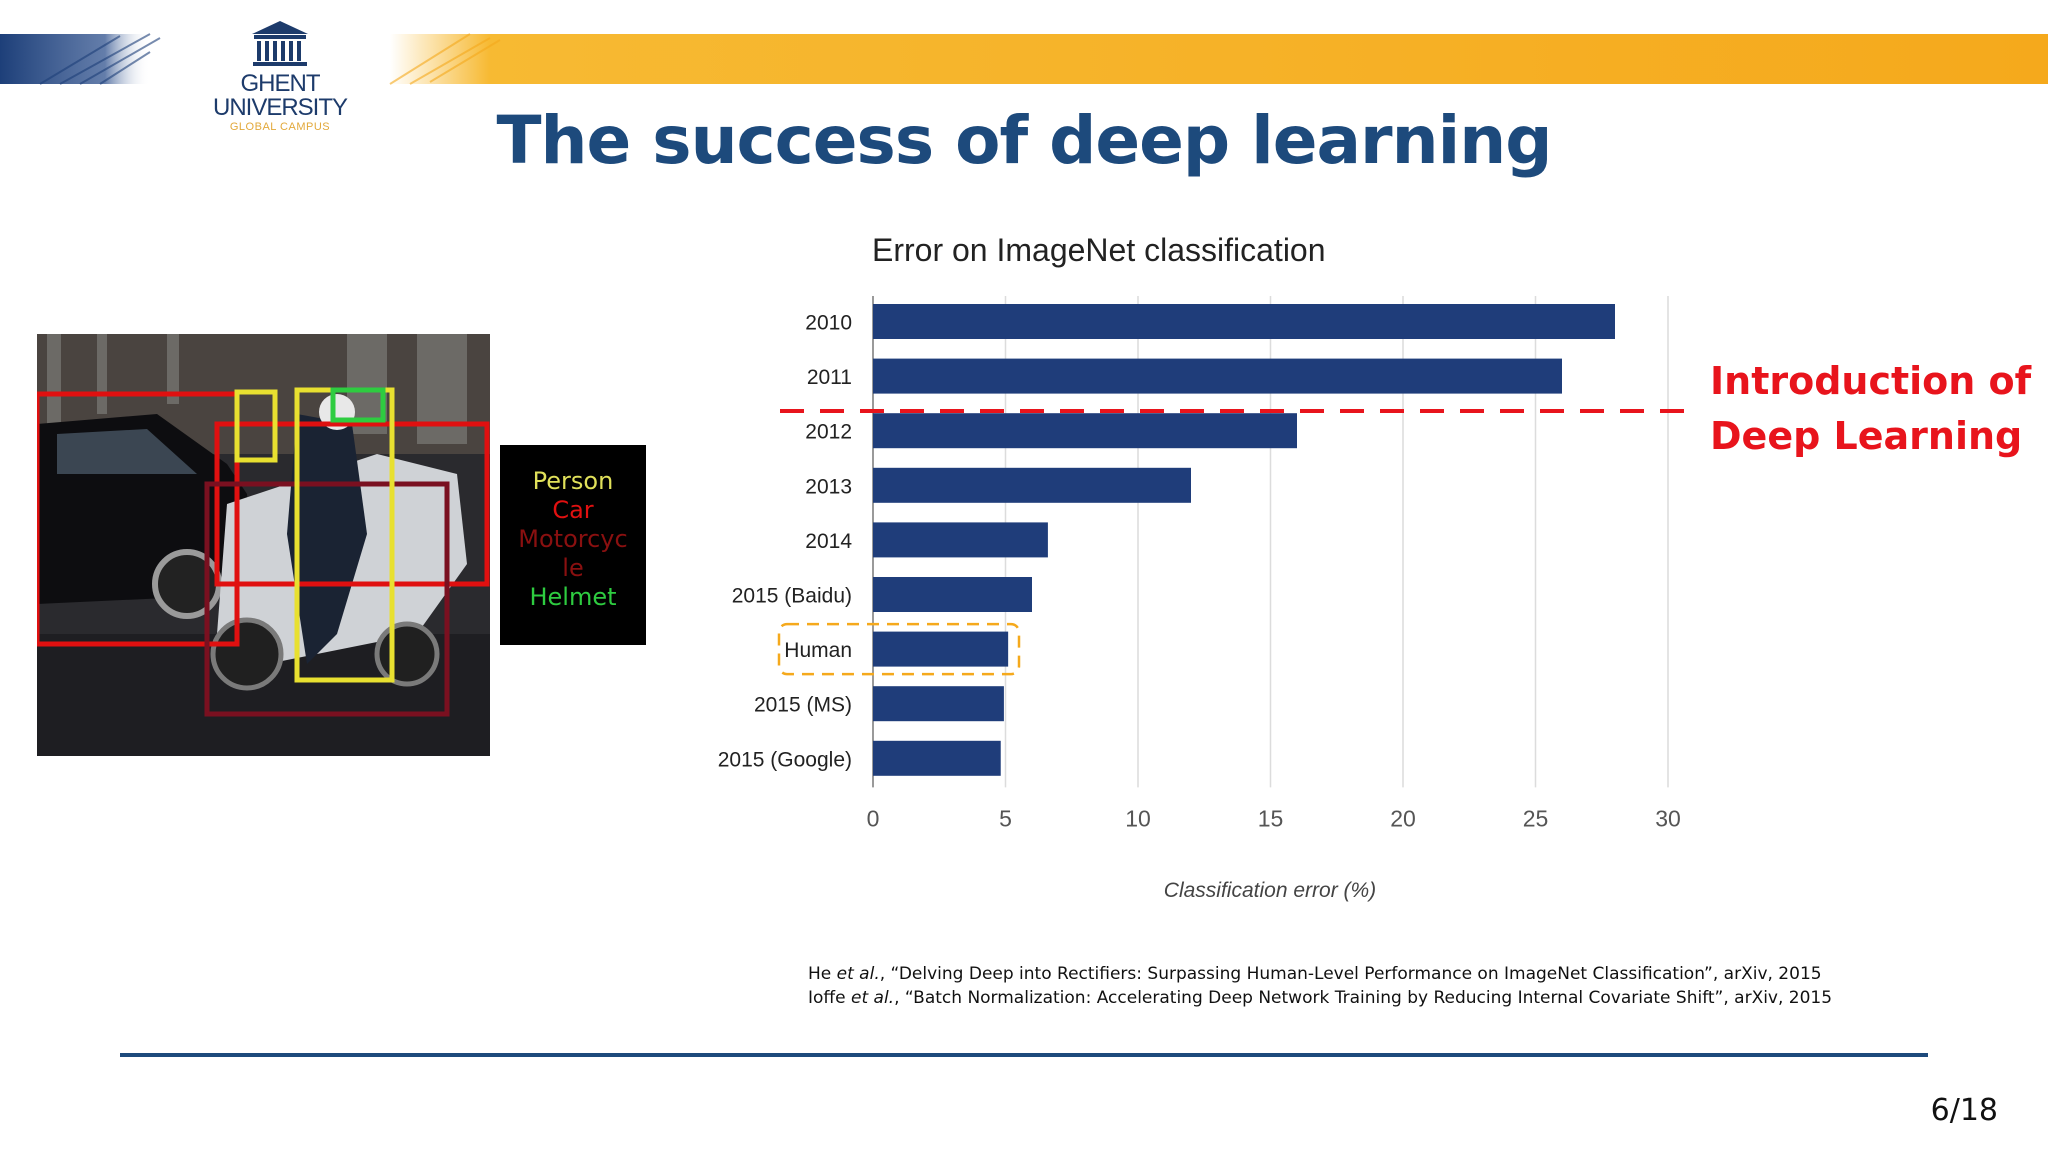 The image size is (2048, 1152). Describe the element at coordinates (1085, 431) in the screenshot. I see `bar-2012` at that location.